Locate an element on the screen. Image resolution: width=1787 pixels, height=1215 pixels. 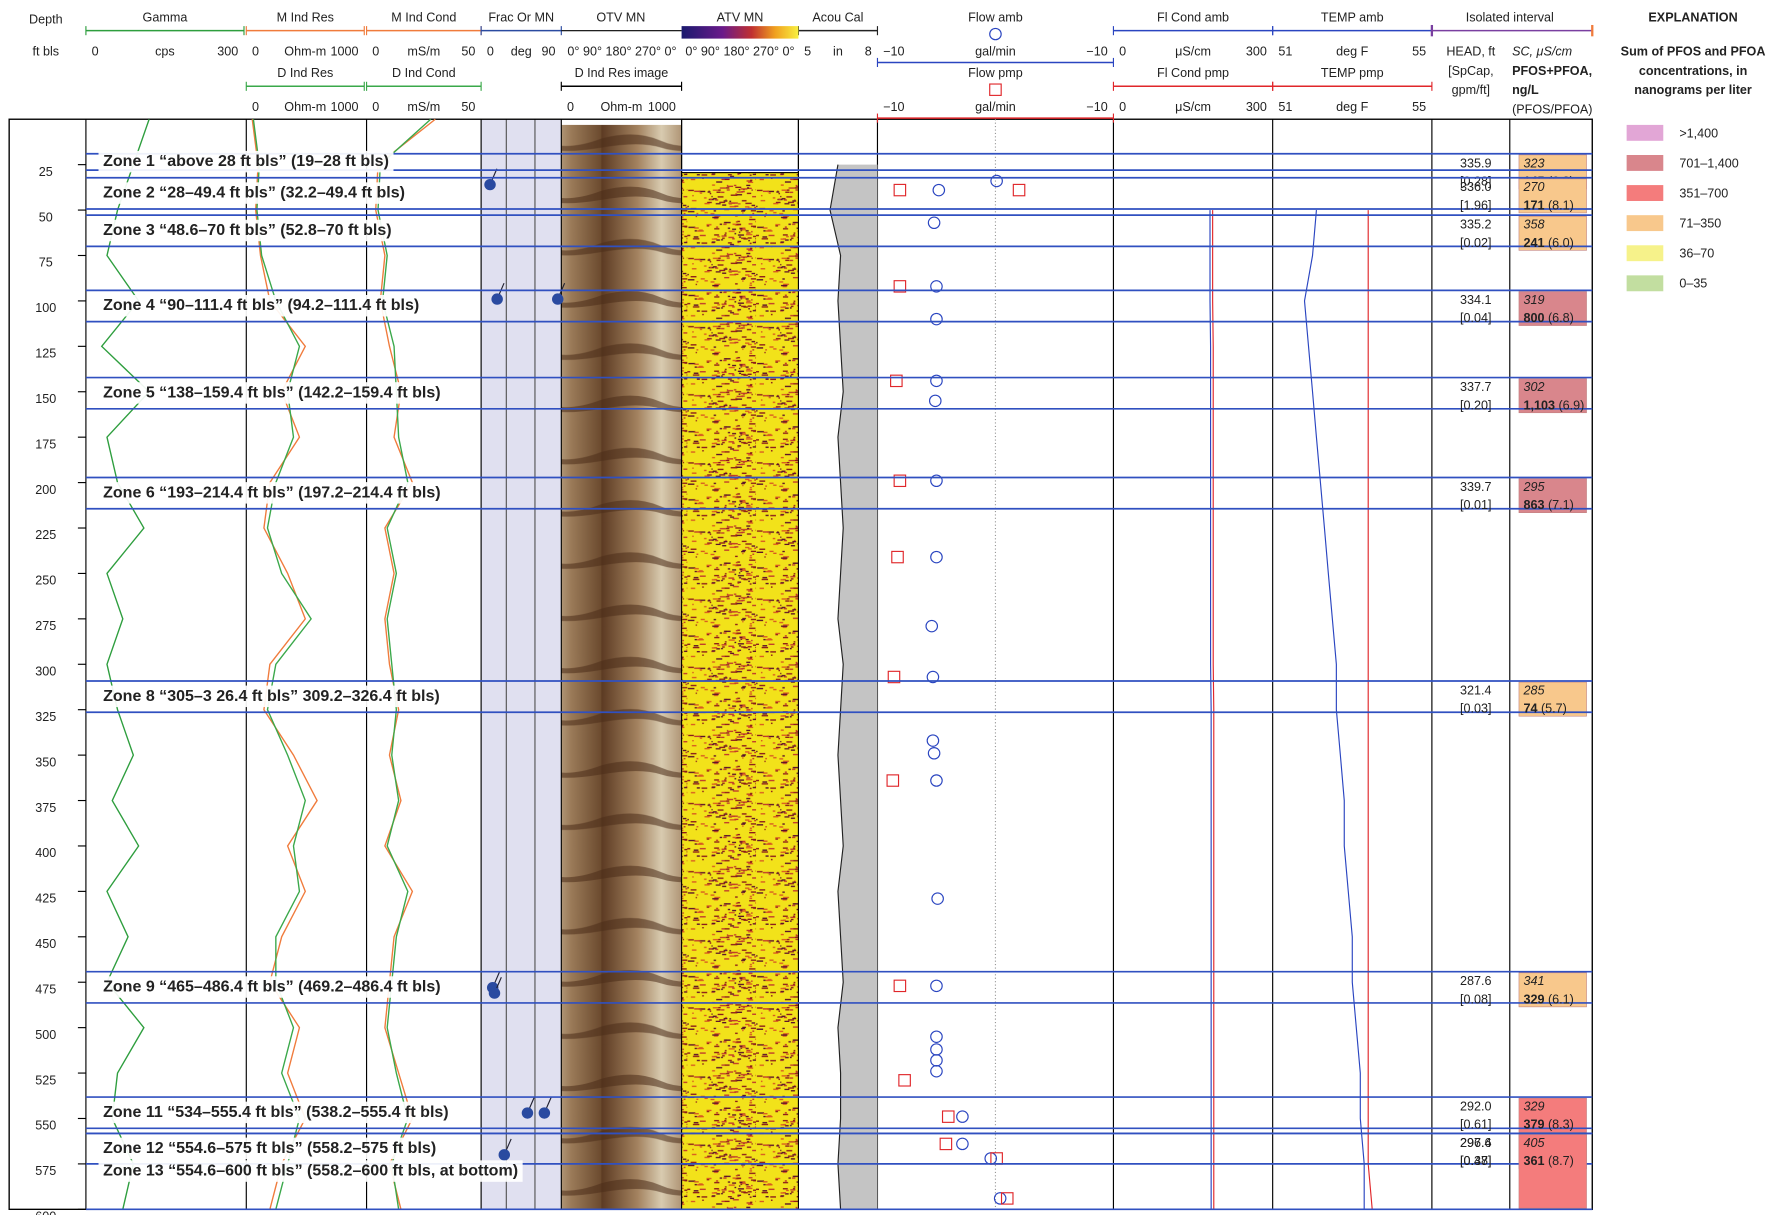
interval-title: Isolated interval is located at coordinates (1510, 18).